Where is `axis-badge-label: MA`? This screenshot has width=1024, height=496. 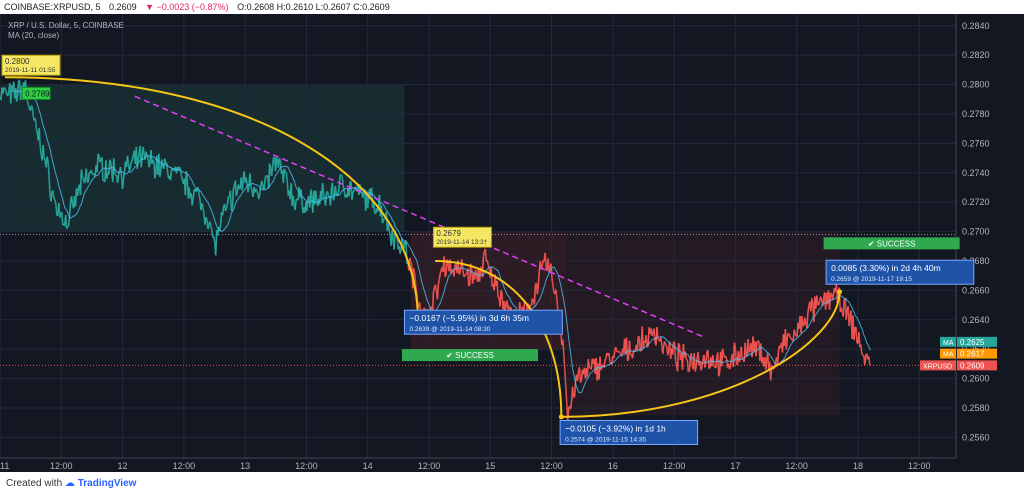
axis-badge-label: MA is located at coordinates (948, 355).